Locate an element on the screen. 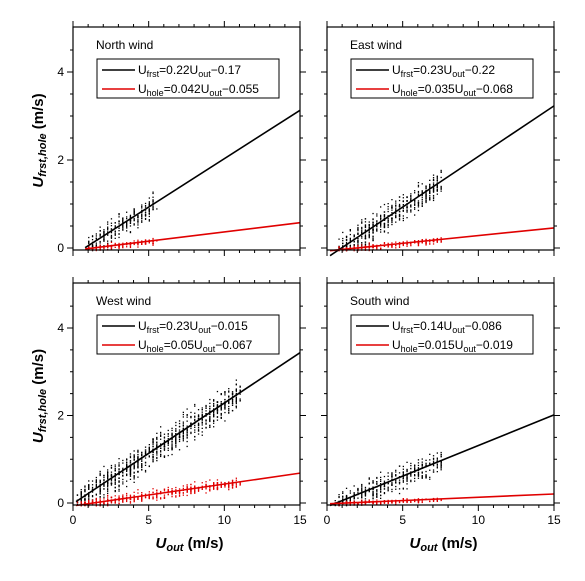 This screenshot has width=585, height=581. legend-entry: Uhole=0.035Uout−0.068 is located at coordinates (452, 90).